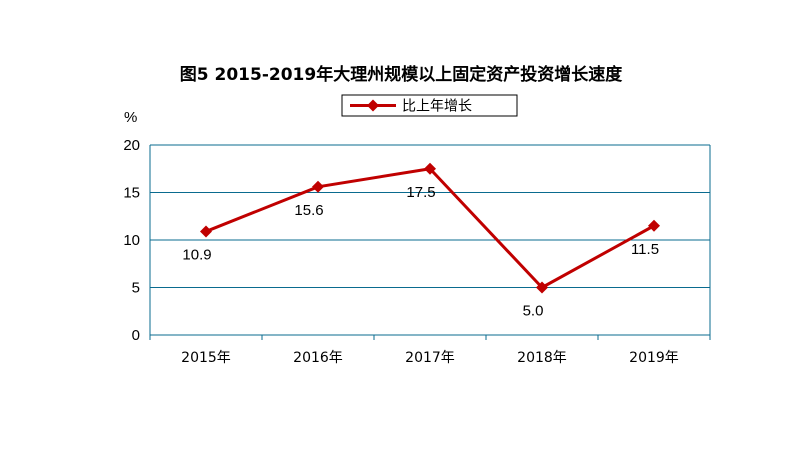 The height and width of the screenshot is (450, 800). What do you see at coordinates (430, 358) in the screenshot?
I see `x-tick-label: 2017年` at bounding box center [430, 358].